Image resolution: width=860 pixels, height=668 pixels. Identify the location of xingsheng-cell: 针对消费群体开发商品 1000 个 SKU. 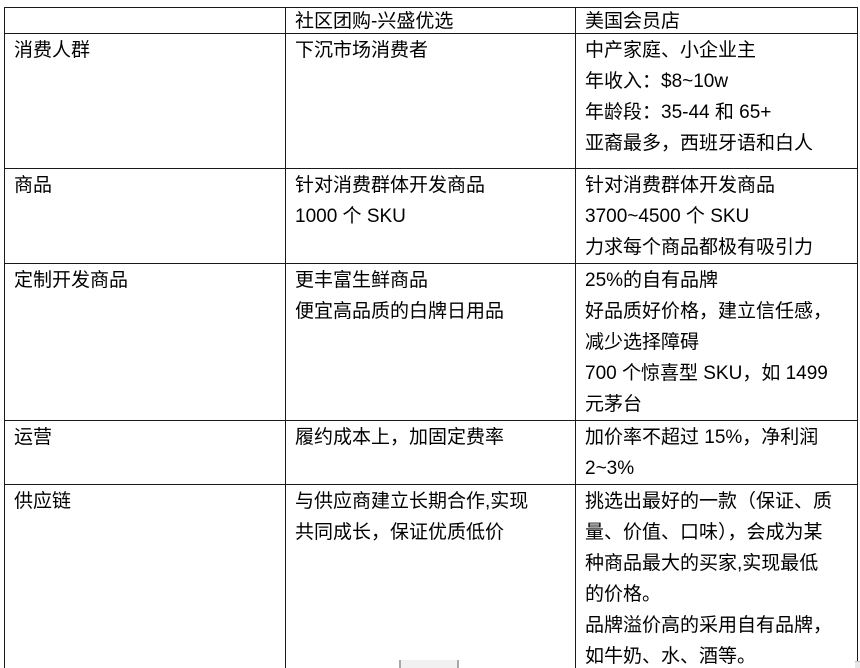
(430, 216).